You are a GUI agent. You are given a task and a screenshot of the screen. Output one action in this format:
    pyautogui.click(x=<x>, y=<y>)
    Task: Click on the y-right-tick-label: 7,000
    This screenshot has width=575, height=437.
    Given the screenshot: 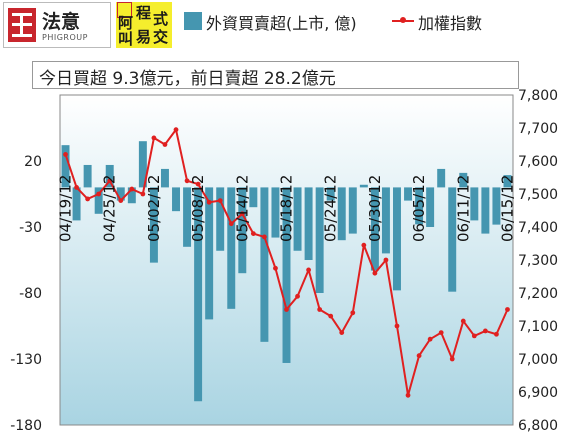 What is the action you would take?
    pyautogui.click(x=538, y=360)
    